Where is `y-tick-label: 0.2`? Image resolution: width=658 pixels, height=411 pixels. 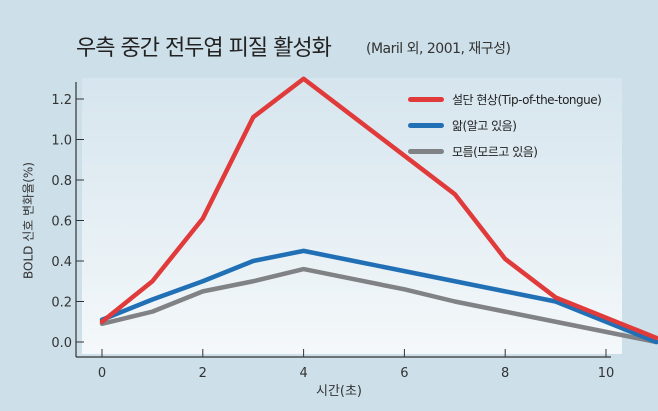
y-tick-label: 0.2 is located at coordinates (61, 303).